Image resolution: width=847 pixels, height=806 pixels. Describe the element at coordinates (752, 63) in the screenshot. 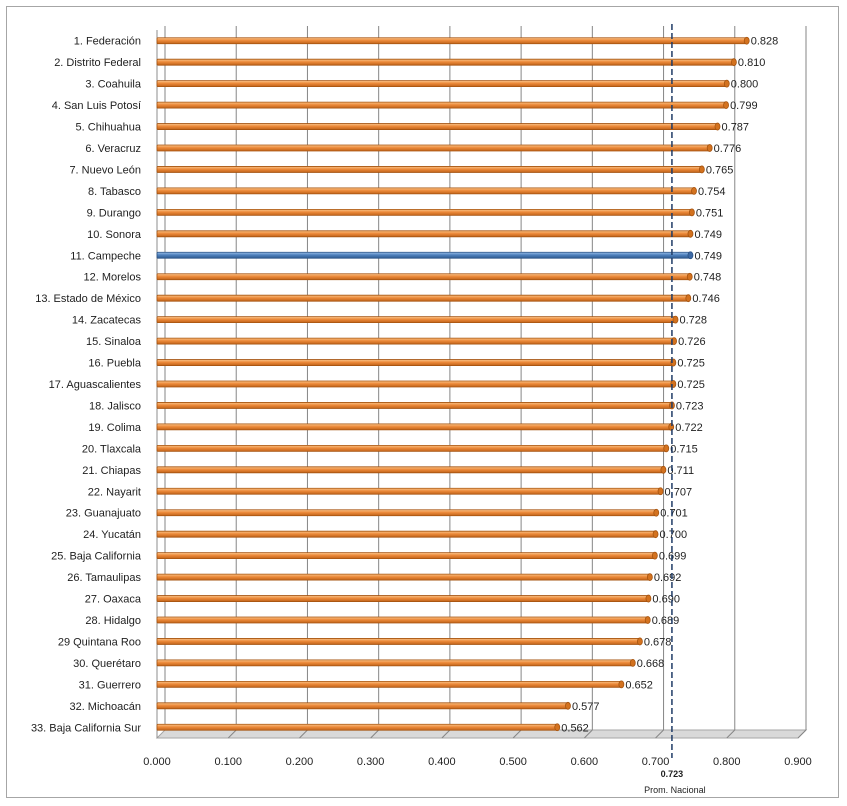

I see `value-label: 0.810` at that location.